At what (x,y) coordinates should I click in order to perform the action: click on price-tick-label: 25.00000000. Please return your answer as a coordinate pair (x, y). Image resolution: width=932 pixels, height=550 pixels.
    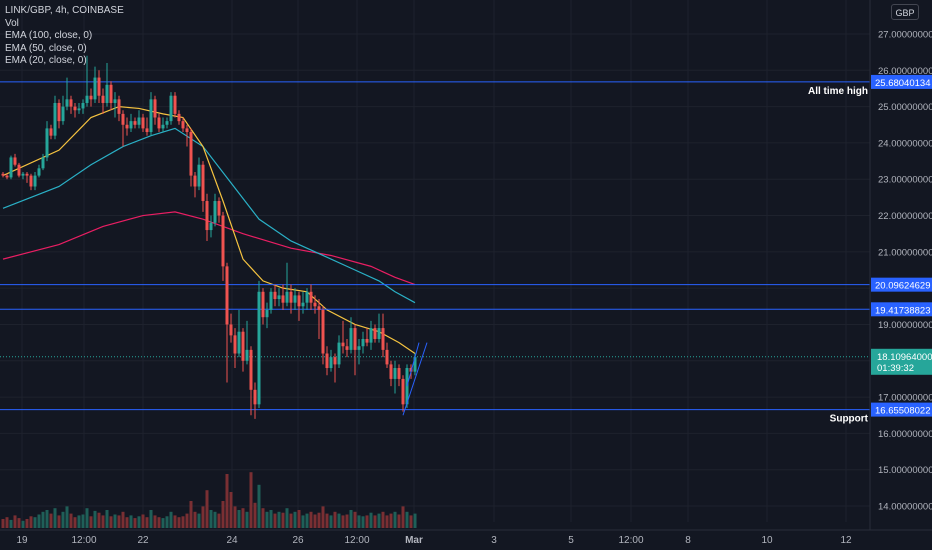
    Looking at the image, I should click on (905, 107).